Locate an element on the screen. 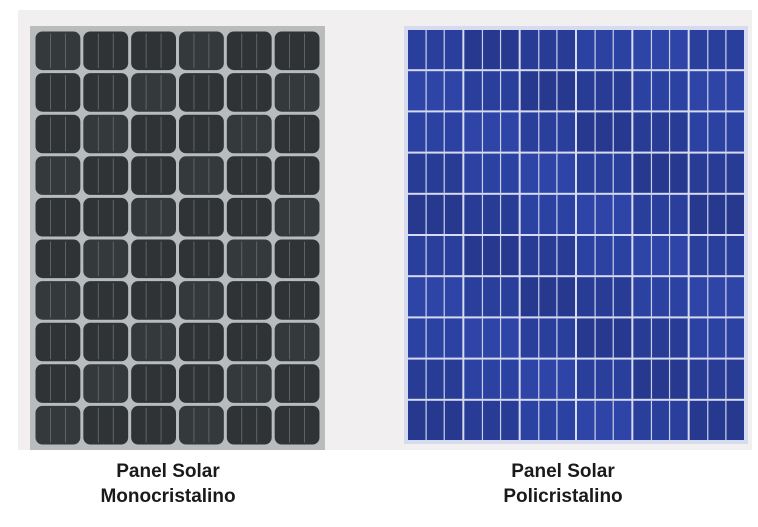  polycrystalline-caption-line1: Panel Solar is located at coordinates (563, 471).